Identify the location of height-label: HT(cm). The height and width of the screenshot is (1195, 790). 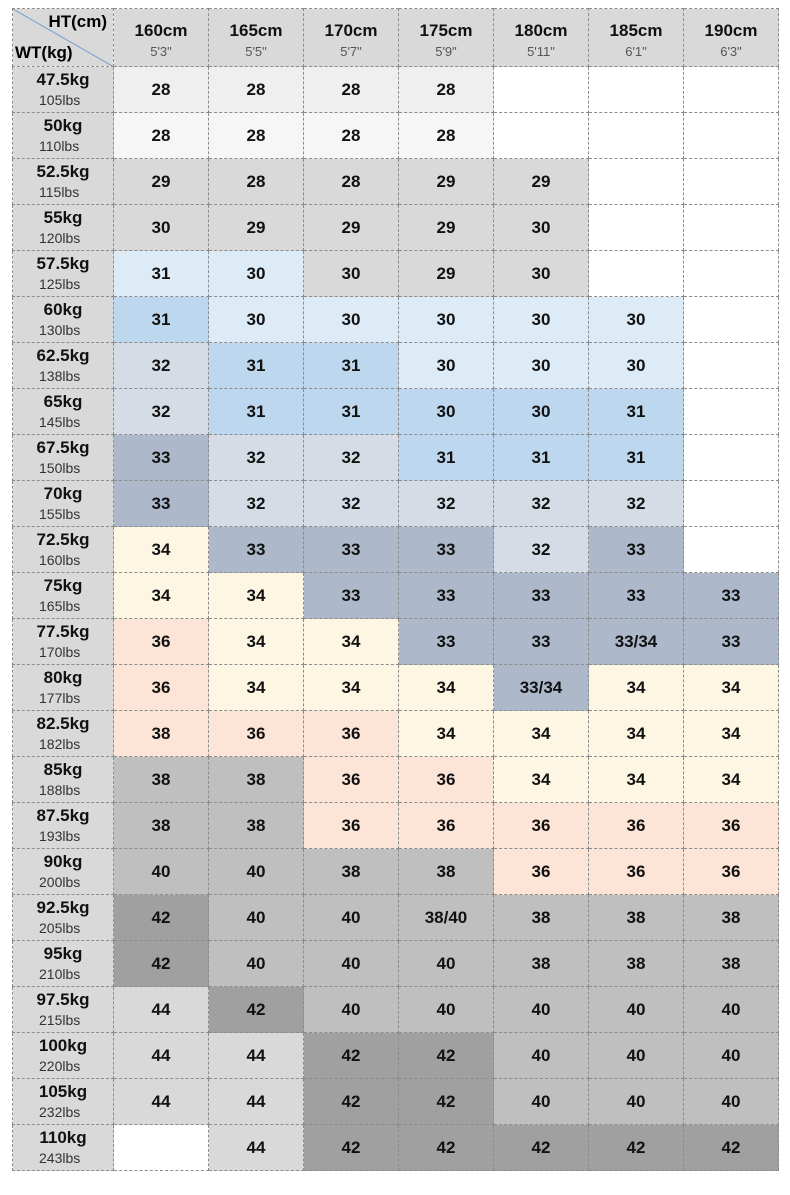
(77, 21).